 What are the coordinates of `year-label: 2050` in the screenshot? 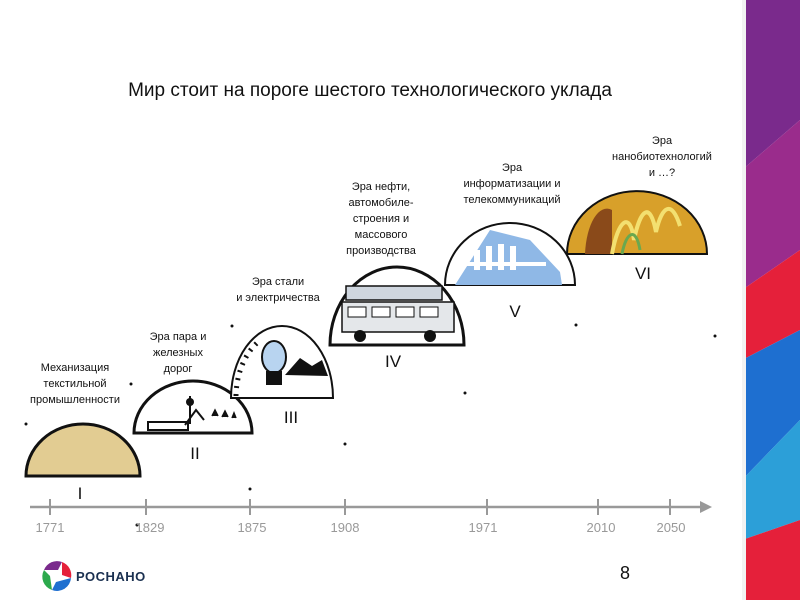 It's located at (671, 527).